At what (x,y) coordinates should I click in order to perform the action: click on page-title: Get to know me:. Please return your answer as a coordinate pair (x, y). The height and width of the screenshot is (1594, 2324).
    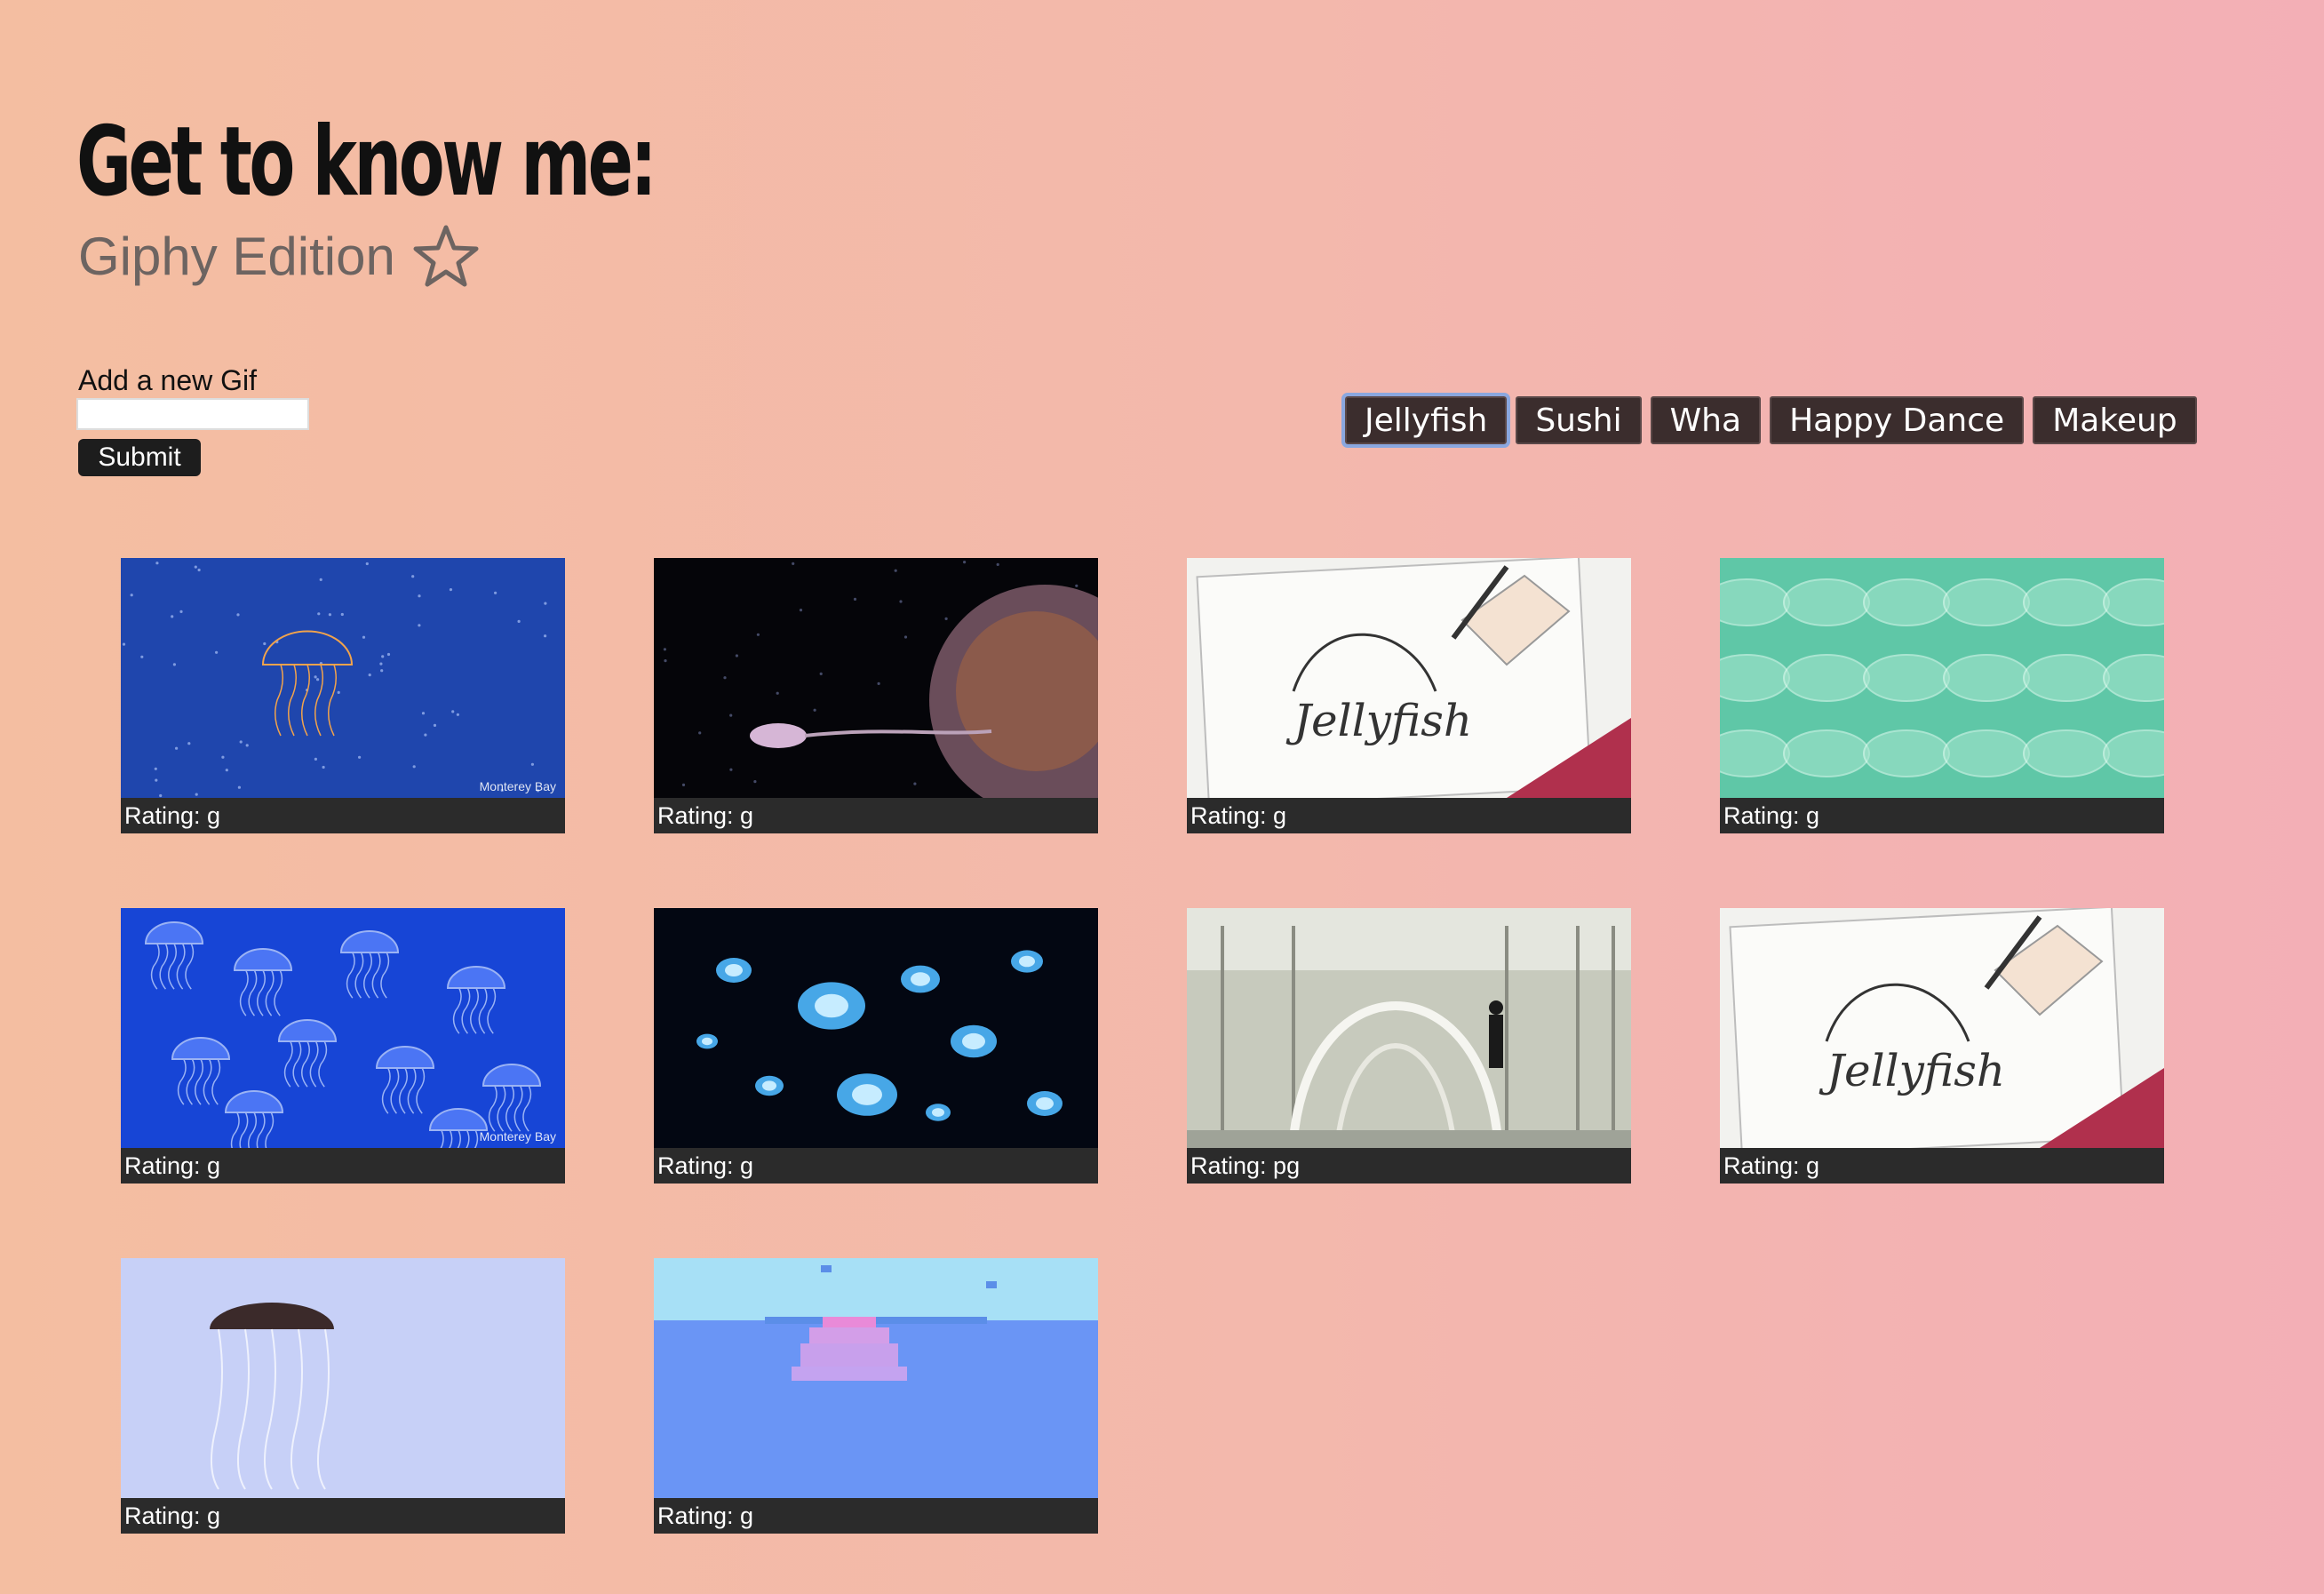
    Looking at the image, I should click on (367, 162).